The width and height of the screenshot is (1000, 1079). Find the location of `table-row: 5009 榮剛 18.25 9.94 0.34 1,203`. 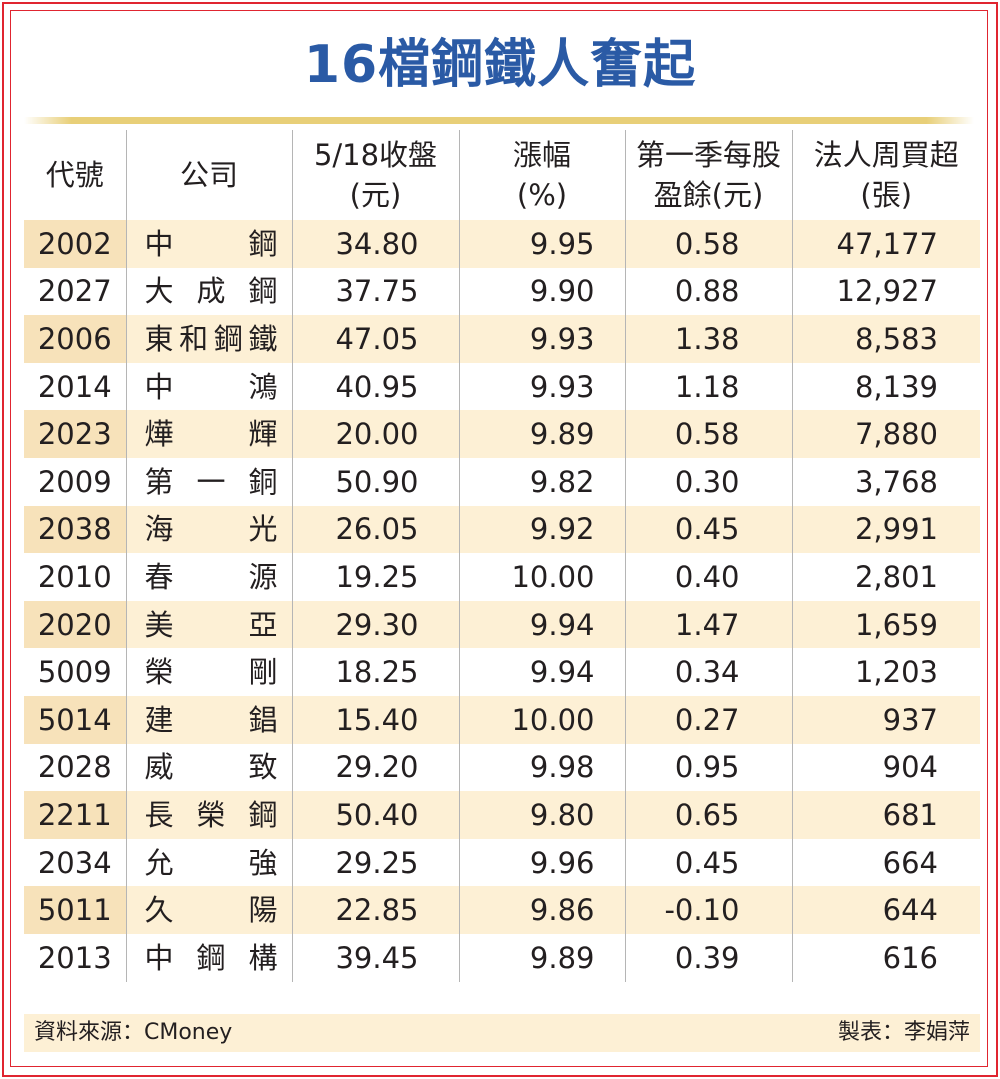

table-row: 5009 榮剛 18.25 9.94 0.34 1,203 is located at coordinates (502, 672).